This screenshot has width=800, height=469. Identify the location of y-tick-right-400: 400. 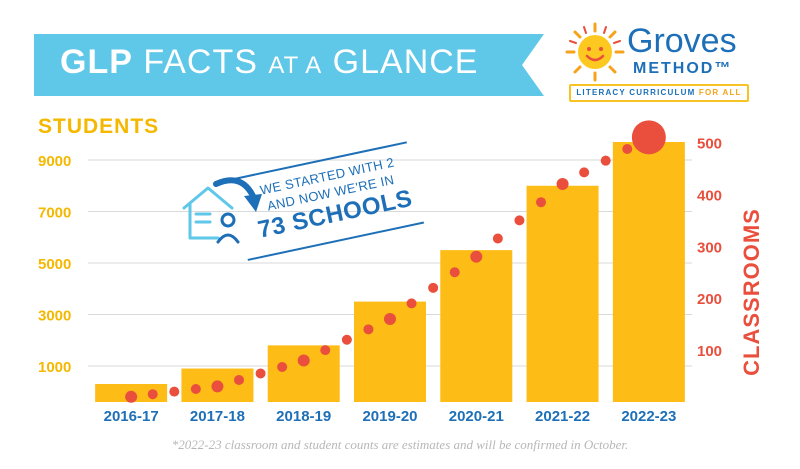
(709, 195).